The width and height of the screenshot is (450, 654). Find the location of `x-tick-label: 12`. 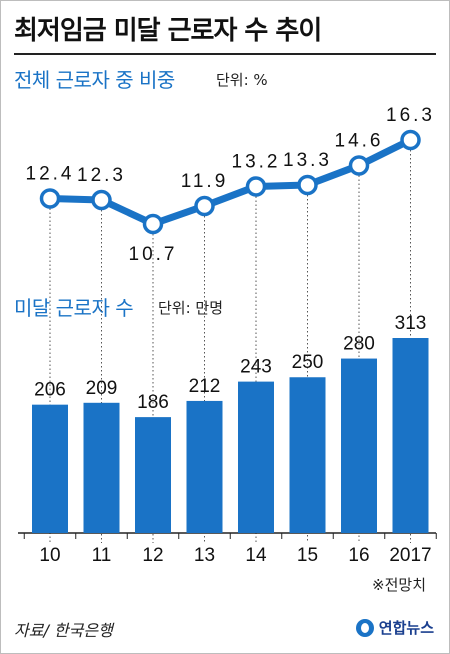

x-tick-label: 12 is located at coordinates (152, 555).